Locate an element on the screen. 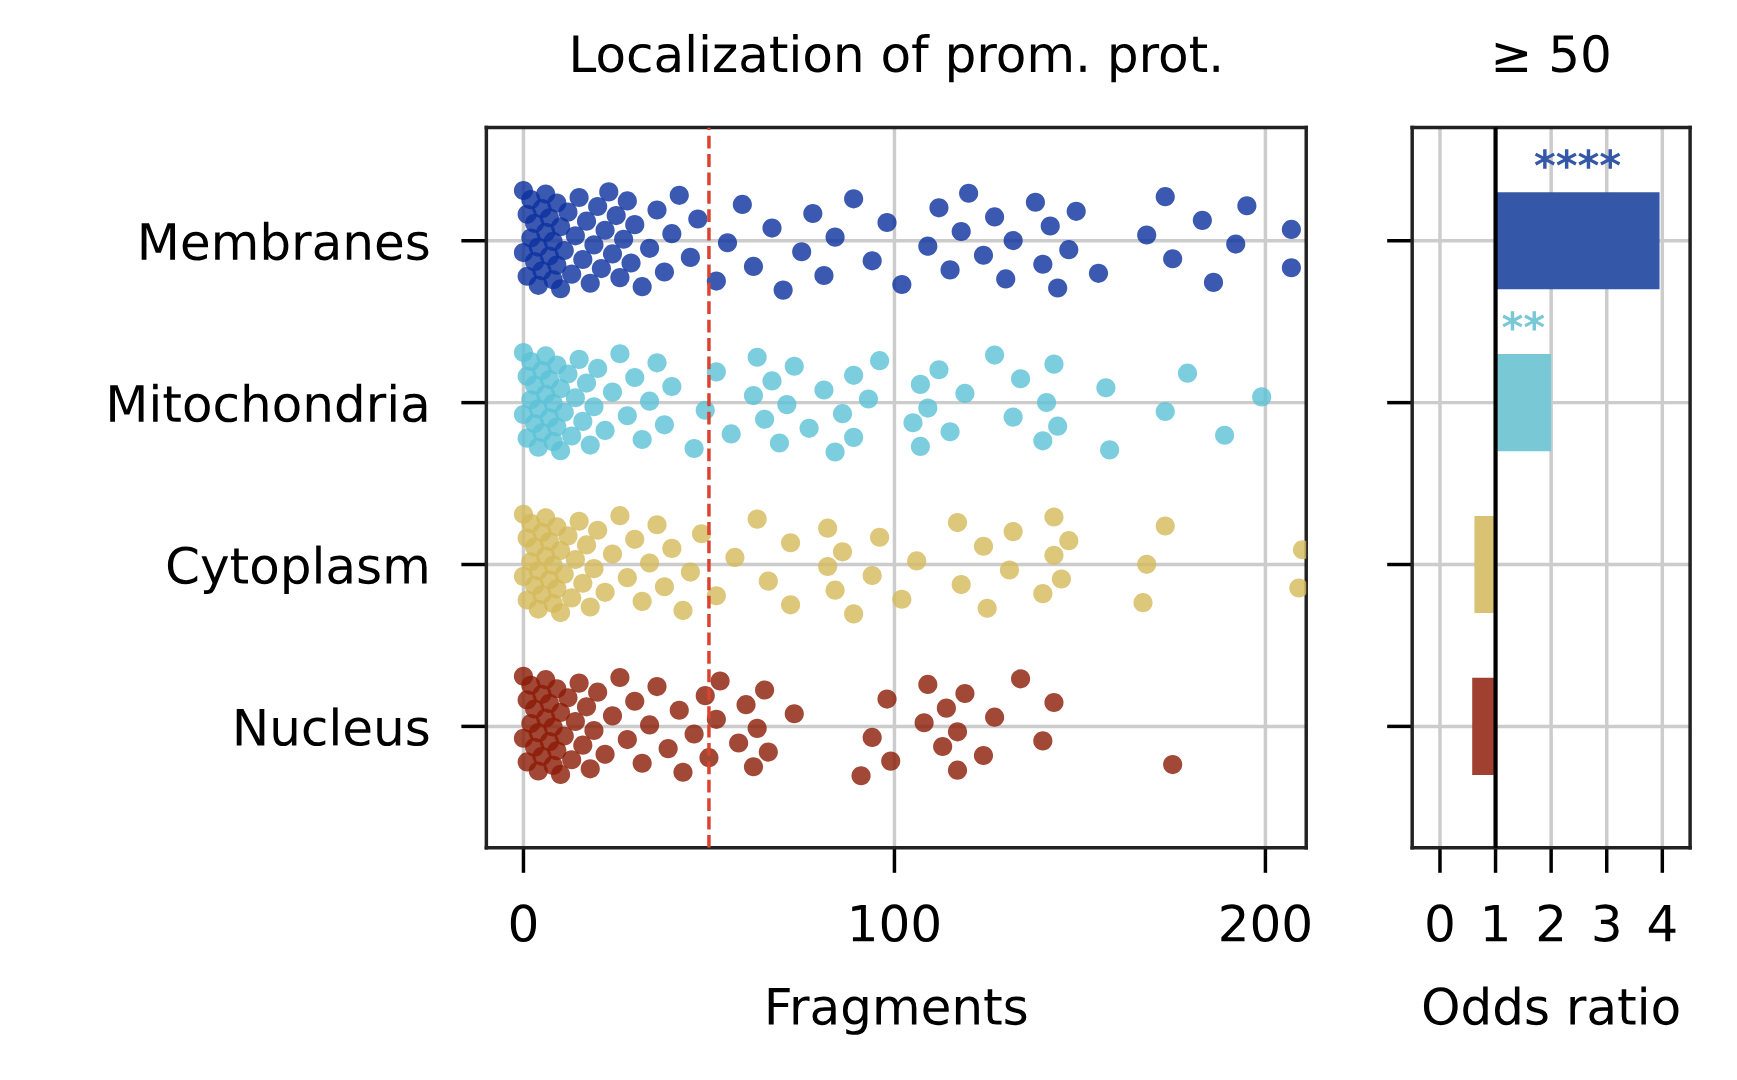 The height and width of the screenshot is (1080, 1737). annotation: **** is located at coordinates (1577, 159).